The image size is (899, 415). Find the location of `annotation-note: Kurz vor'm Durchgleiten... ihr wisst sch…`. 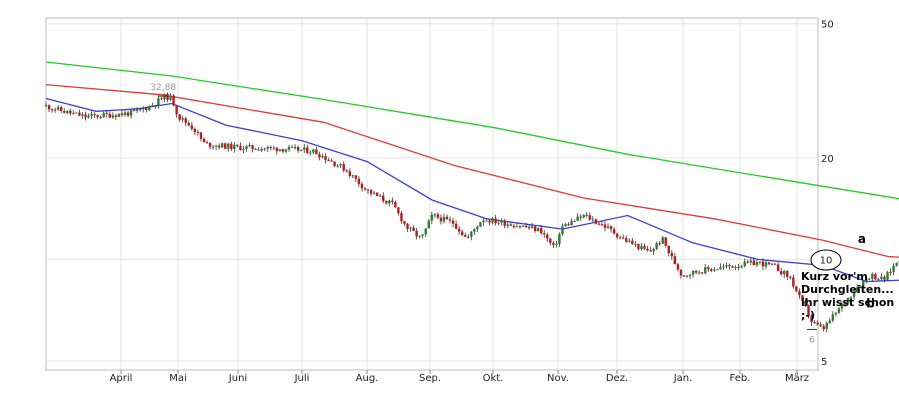

annotation-note: Kurz vor'm Durchgleiten... ihr wisst sch… is located at coordinates (848, 296).